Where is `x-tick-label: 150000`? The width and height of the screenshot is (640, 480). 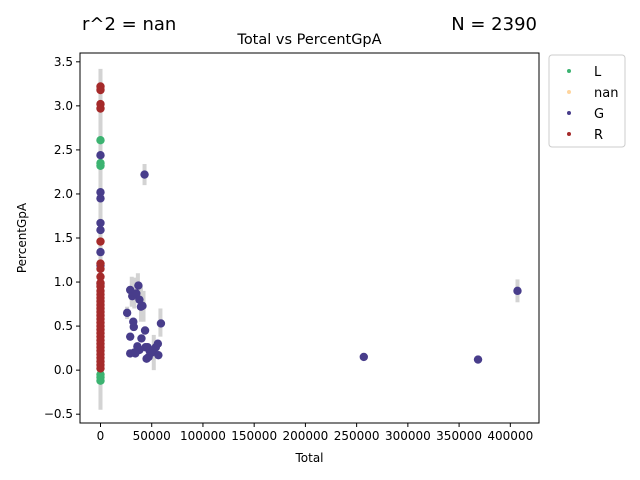
x-tick-label: 150000 is located at coordinates (254, 436).